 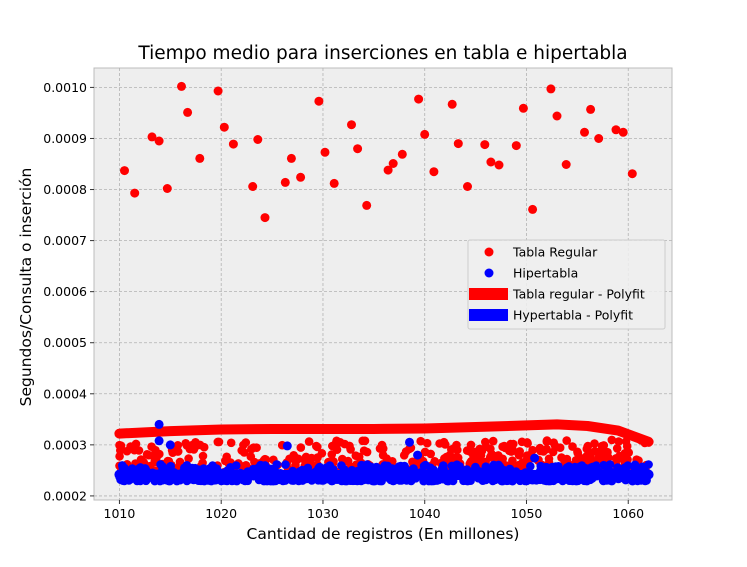 I want to click on legend-swatch, so click(x=488, y=315).